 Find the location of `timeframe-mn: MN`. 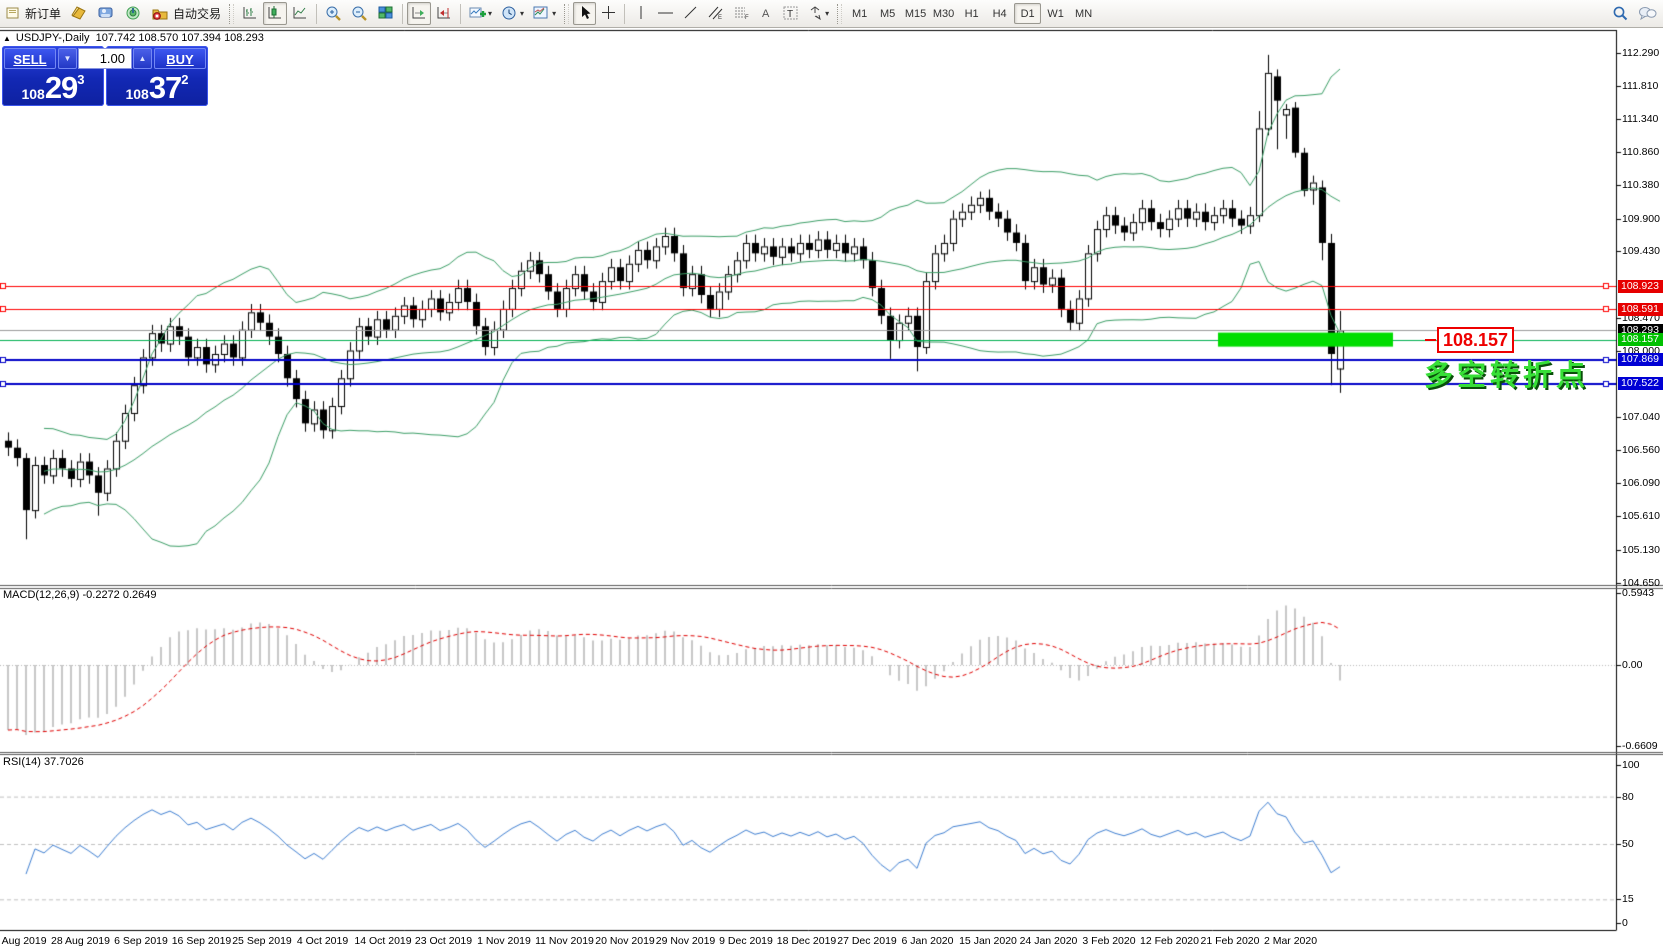

timeframe-mn: MN is located at coordinates (1084, 13).